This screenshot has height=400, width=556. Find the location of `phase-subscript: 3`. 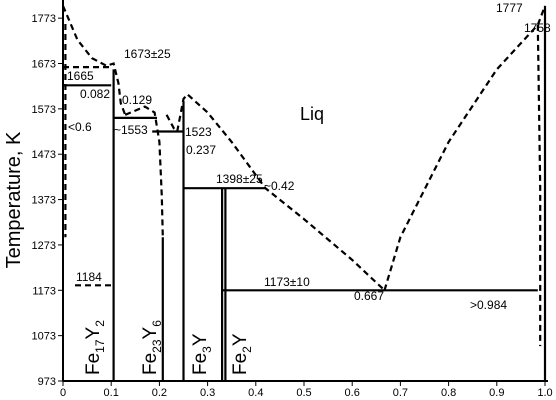

phase-subscript: 3 is located at coordinates (207, 349).